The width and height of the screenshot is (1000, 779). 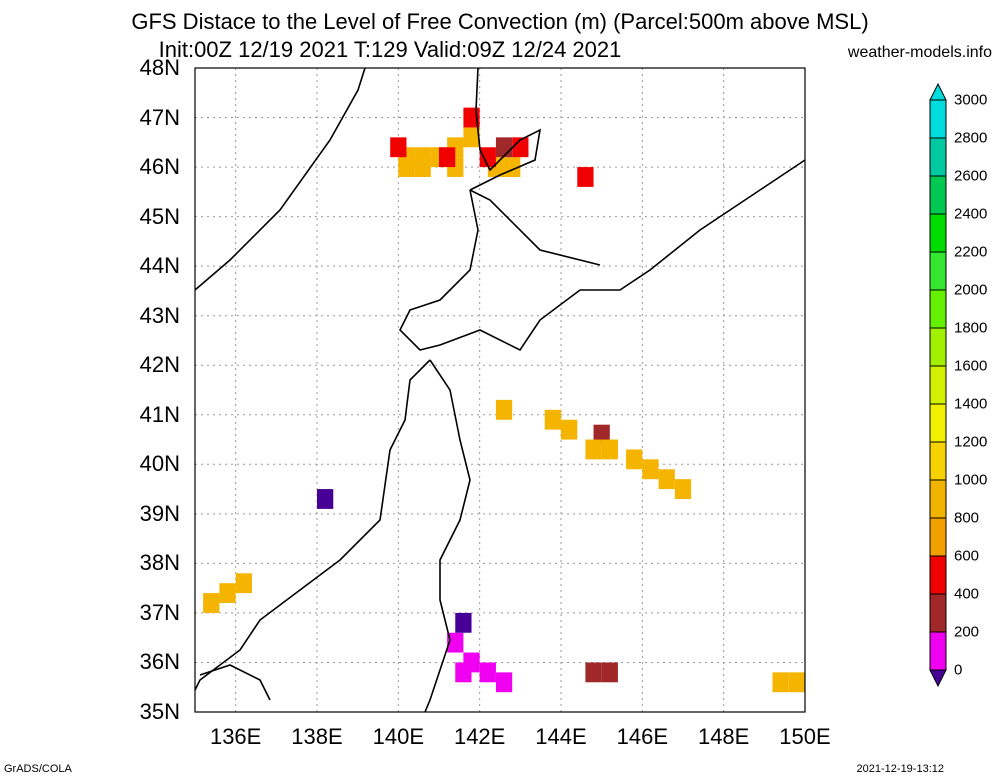 What do you see at coordinates (971, 328) in the screenshot?
I see `colorbar-label: 1800` at bounding box center [971, 328].